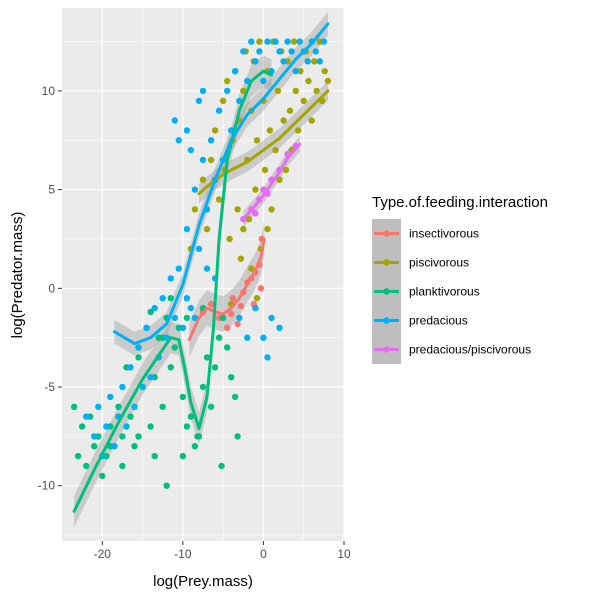 The width and height of the screenshot is (600, 600). I want to click on y-tick-label: -5, so click(49, 387).